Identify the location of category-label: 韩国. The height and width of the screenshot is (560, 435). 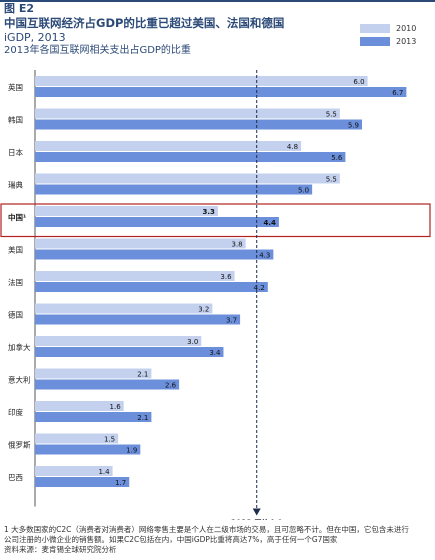
(15, 120).